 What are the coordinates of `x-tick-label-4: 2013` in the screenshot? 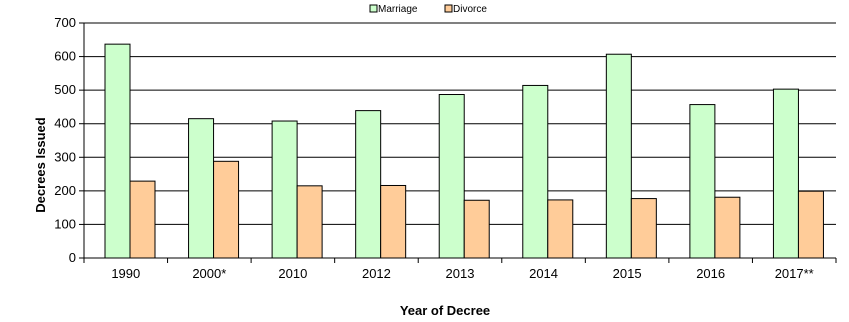 It's located at (460, 273).